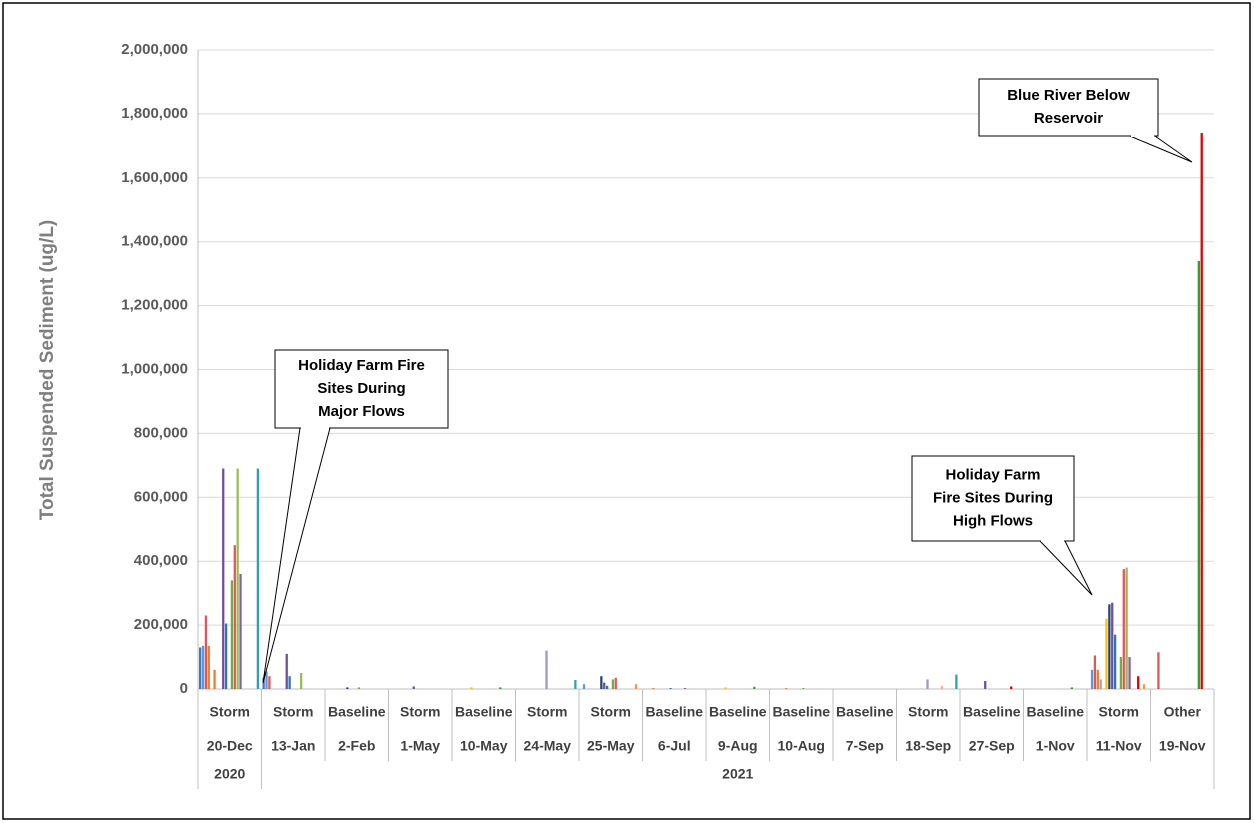 This screenshot has width=1254, height=823. What do you see at coordinates (865, 746) in the screenshot?
I see `category-date: 7-Sep` at bounding box center [865, 746].